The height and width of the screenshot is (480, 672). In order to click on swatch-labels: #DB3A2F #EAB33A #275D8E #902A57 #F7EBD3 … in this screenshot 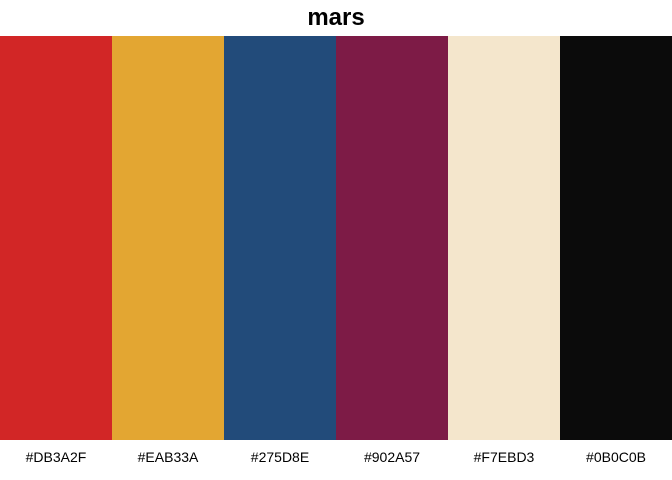, I will do `click(336, 457)`.